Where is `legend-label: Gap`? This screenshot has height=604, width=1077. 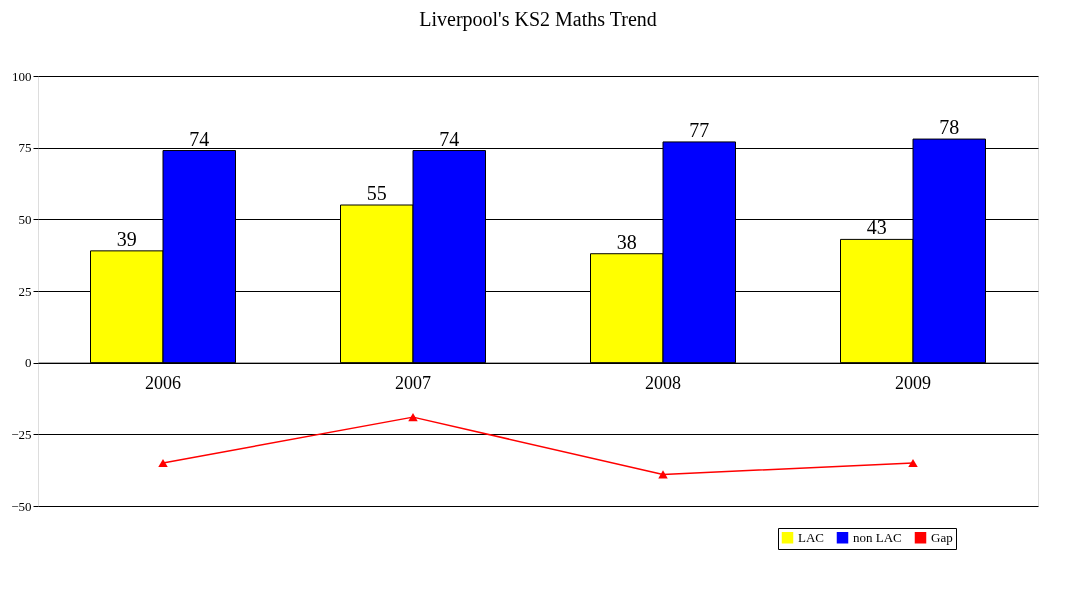 legend-label: Gap is located at coordinates (942, 537).